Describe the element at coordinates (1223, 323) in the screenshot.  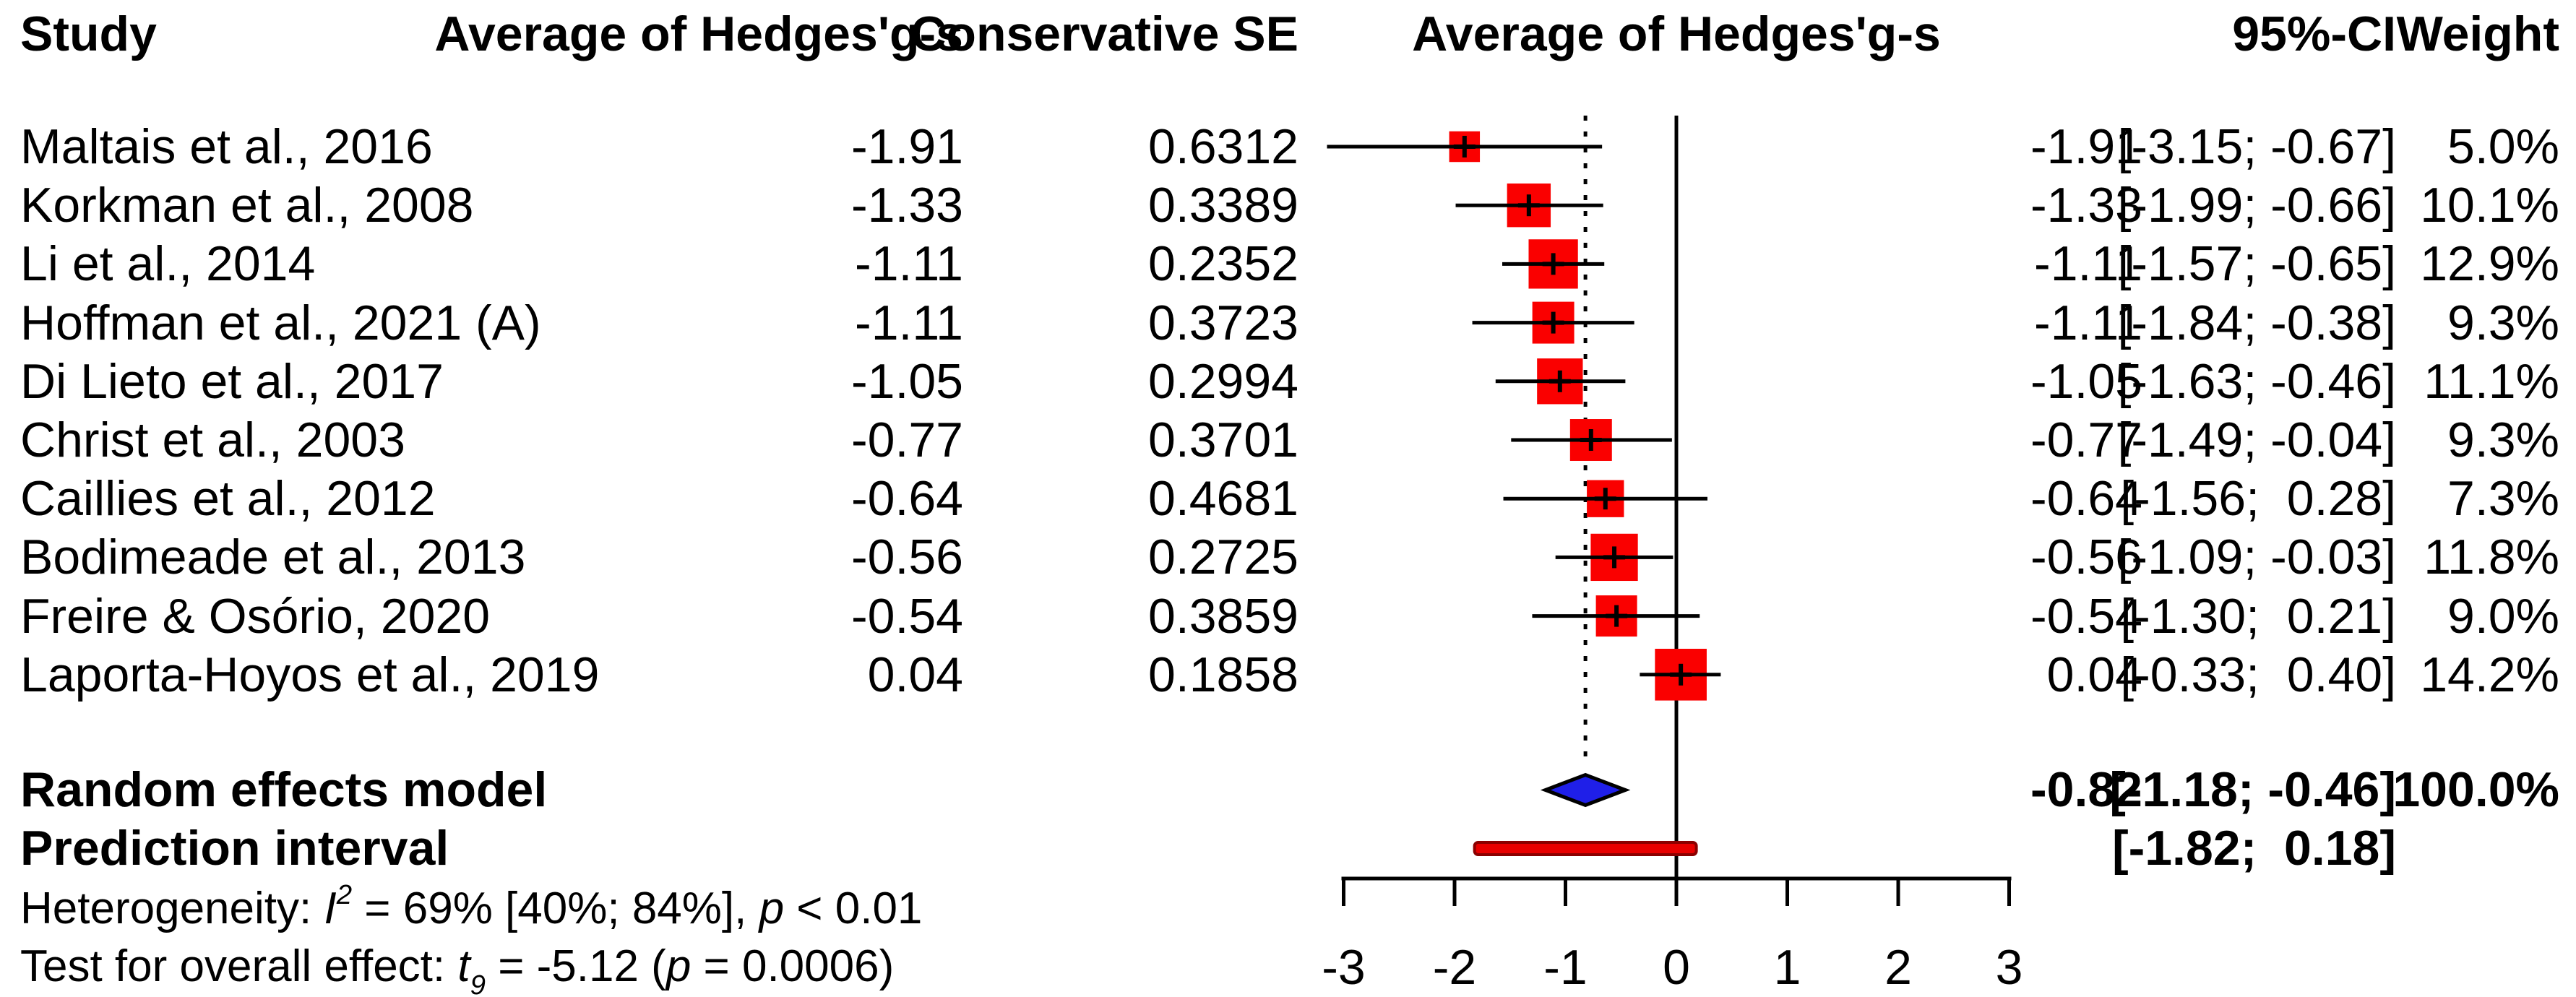
I see `se-value: 0.3723` at that location.